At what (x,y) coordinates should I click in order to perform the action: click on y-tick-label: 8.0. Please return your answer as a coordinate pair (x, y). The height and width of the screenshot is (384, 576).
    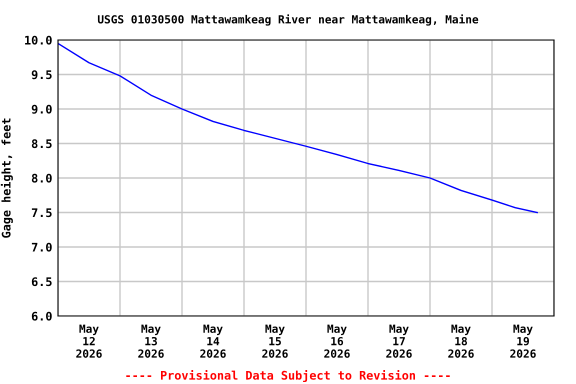
    Looking at the image, I should click on (42, 178).